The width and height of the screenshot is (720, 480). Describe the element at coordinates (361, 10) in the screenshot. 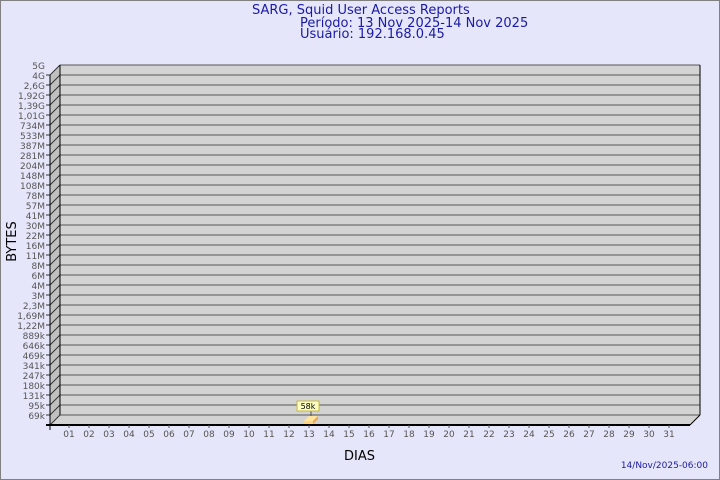

I see `chart-title: SARG, Squid User Access Reports` at that location.